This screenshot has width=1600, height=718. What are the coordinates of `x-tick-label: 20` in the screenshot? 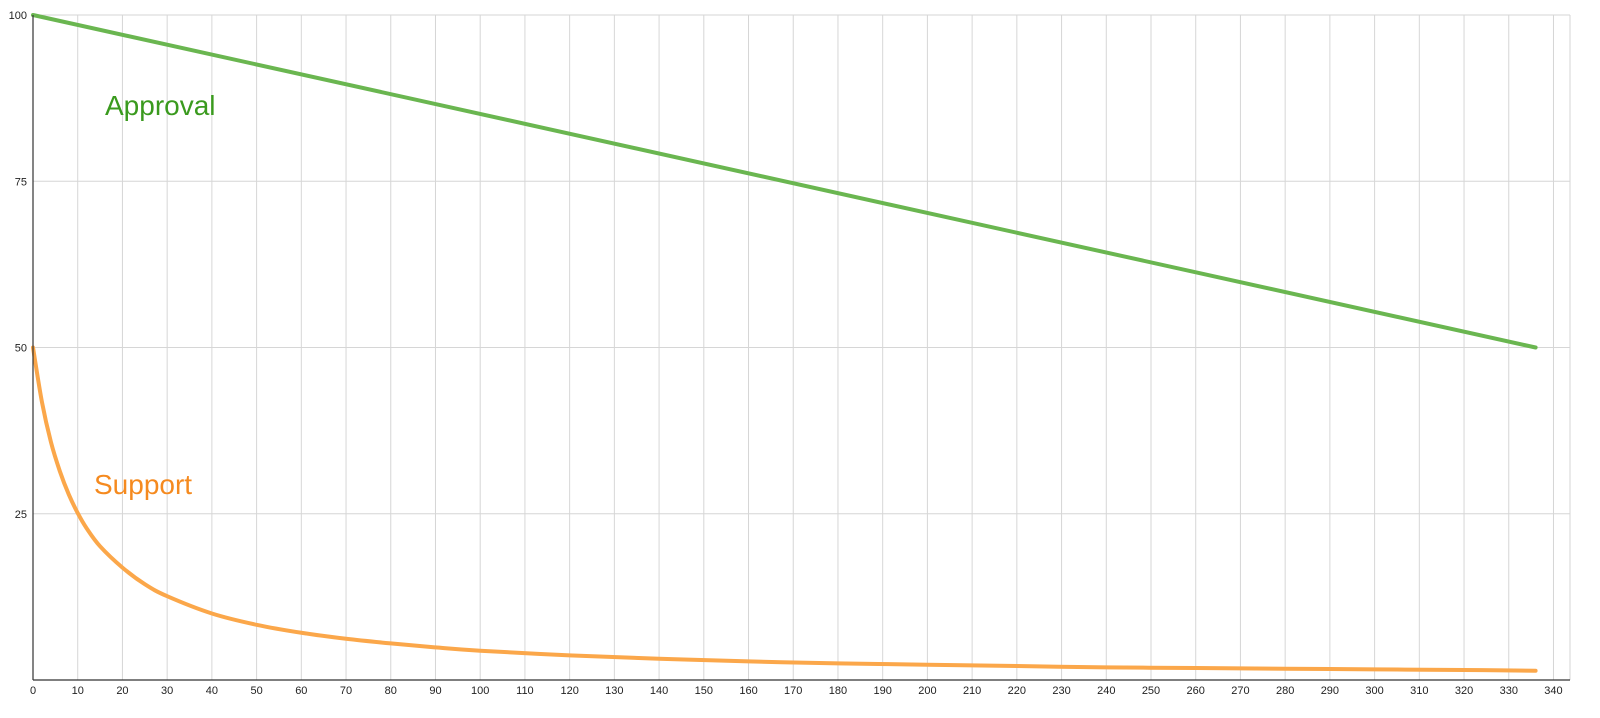 It's located at (122, 691).